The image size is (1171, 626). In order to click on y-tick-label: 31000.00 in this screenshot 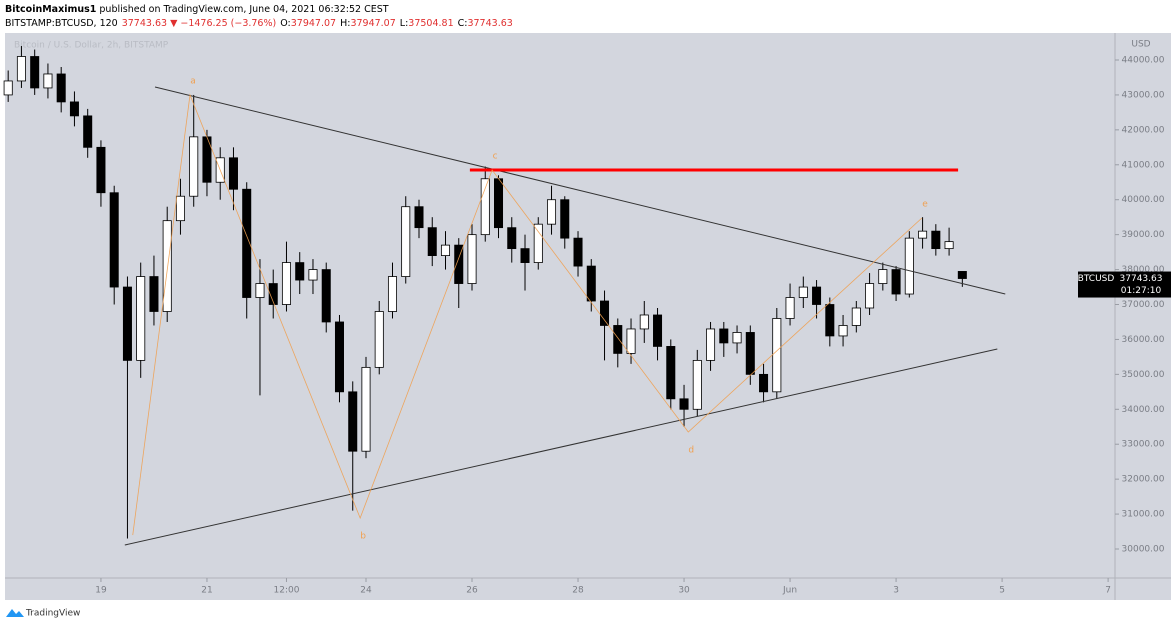, I will do `click(1143, 515)`.